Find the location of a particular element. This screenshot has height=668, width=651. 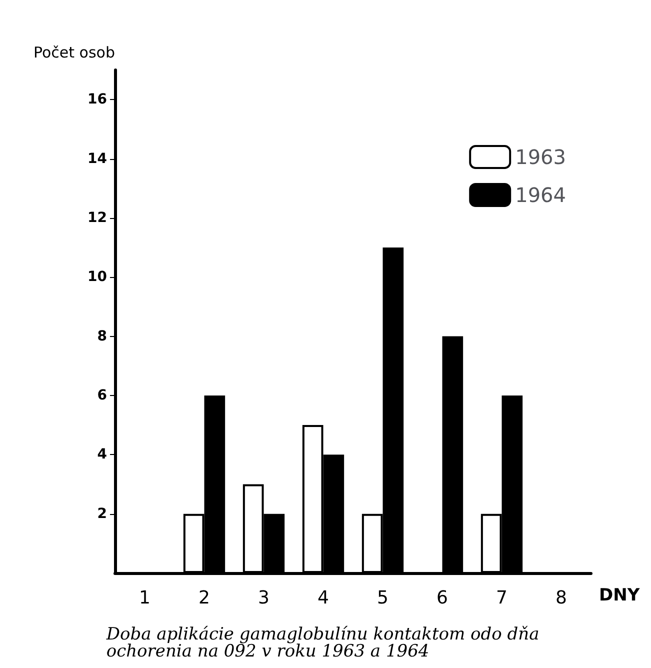

text: Doba aplikácie gamaglobulínu kontaktom odo dňa ochorenia na 092 v roku 1963 a 1964 is located at coordinates (325, 643).